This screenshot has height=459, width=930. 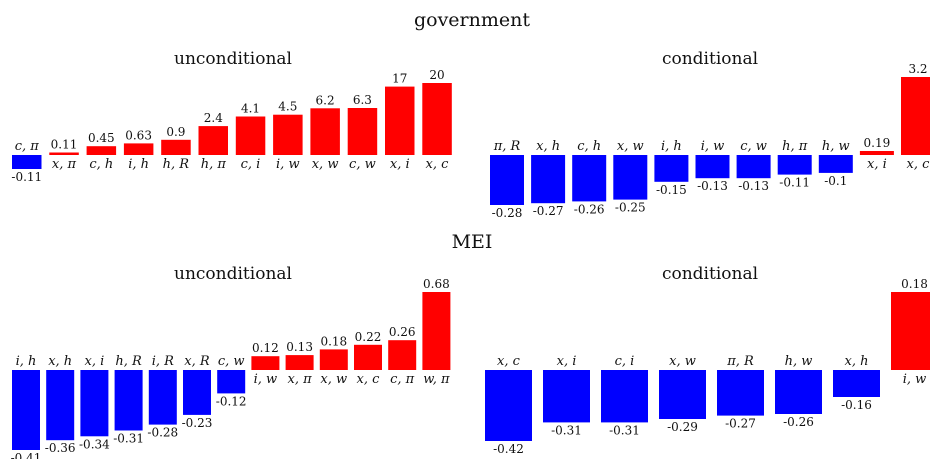 I want to click on value-label: 0.26, so click(x=402, y=332).